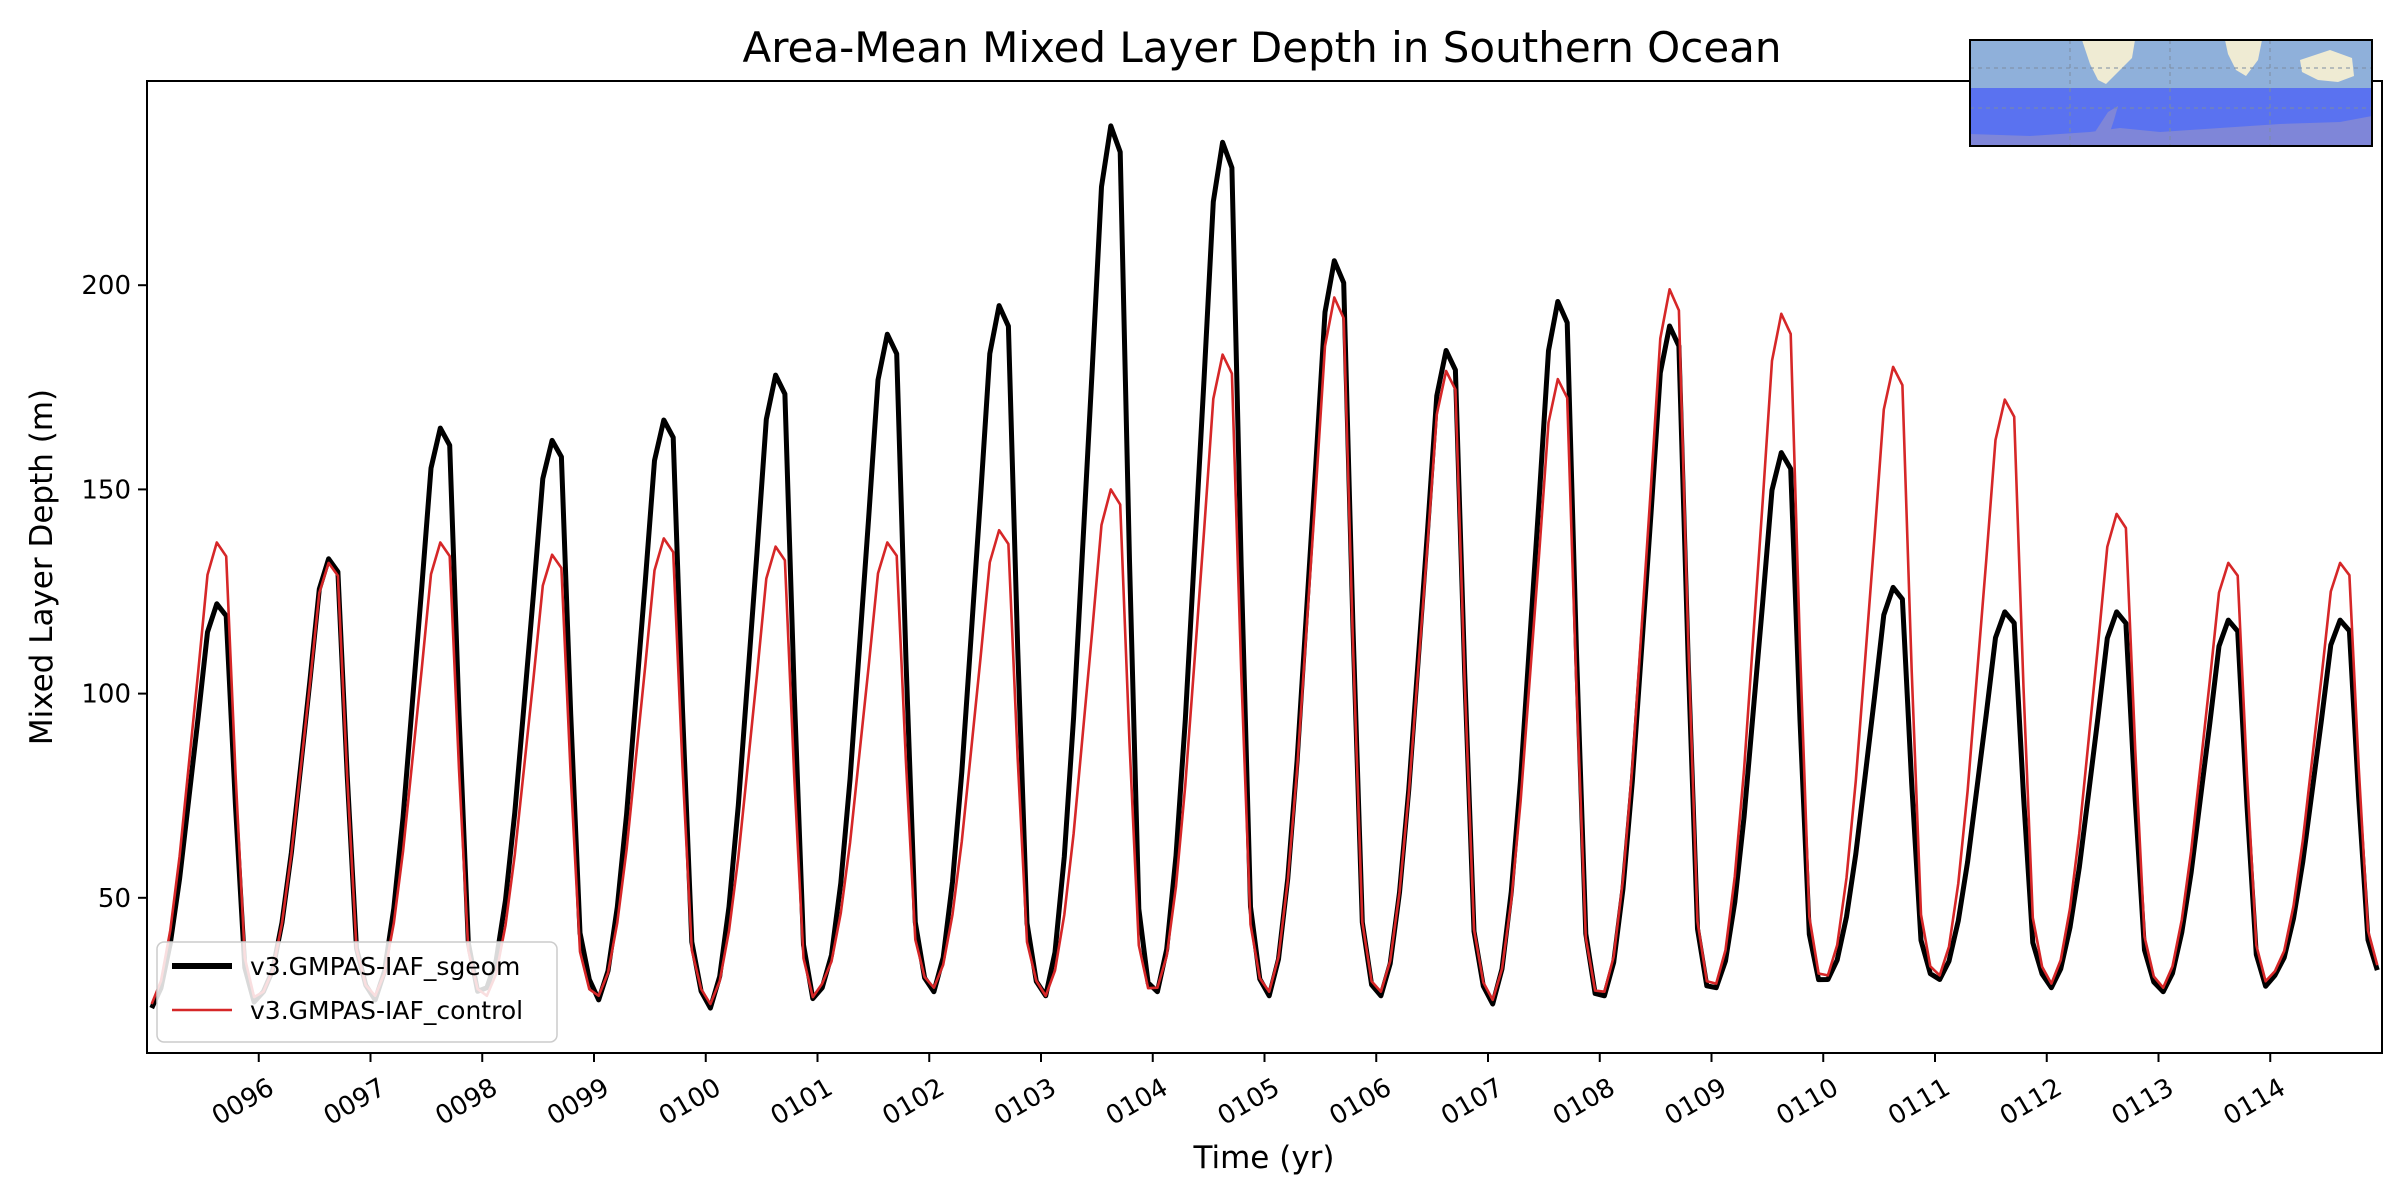 Image resolution: width=2400 pixels, height=1200 pixels. What do you see at coordinates (106, 490) in the screenshot?
I see `y-tick-label: 150` at bounding box center [106, 490].